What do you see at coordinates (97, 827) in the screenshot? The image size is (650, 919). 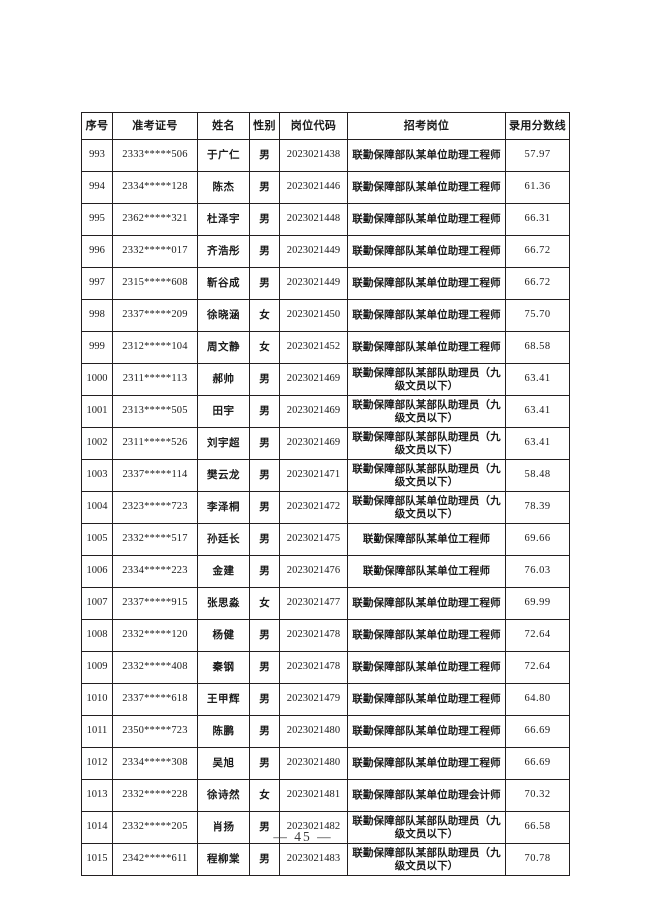 I see `row-cell-seq: 1014` at bounding box center [97, 827].